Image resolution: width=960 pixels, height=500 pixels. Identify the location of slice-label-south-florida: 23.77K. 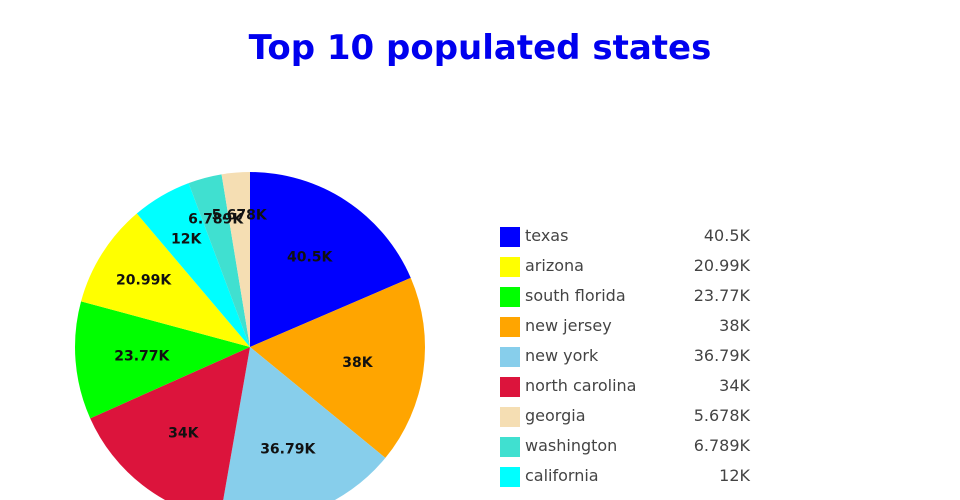
(142, 356).